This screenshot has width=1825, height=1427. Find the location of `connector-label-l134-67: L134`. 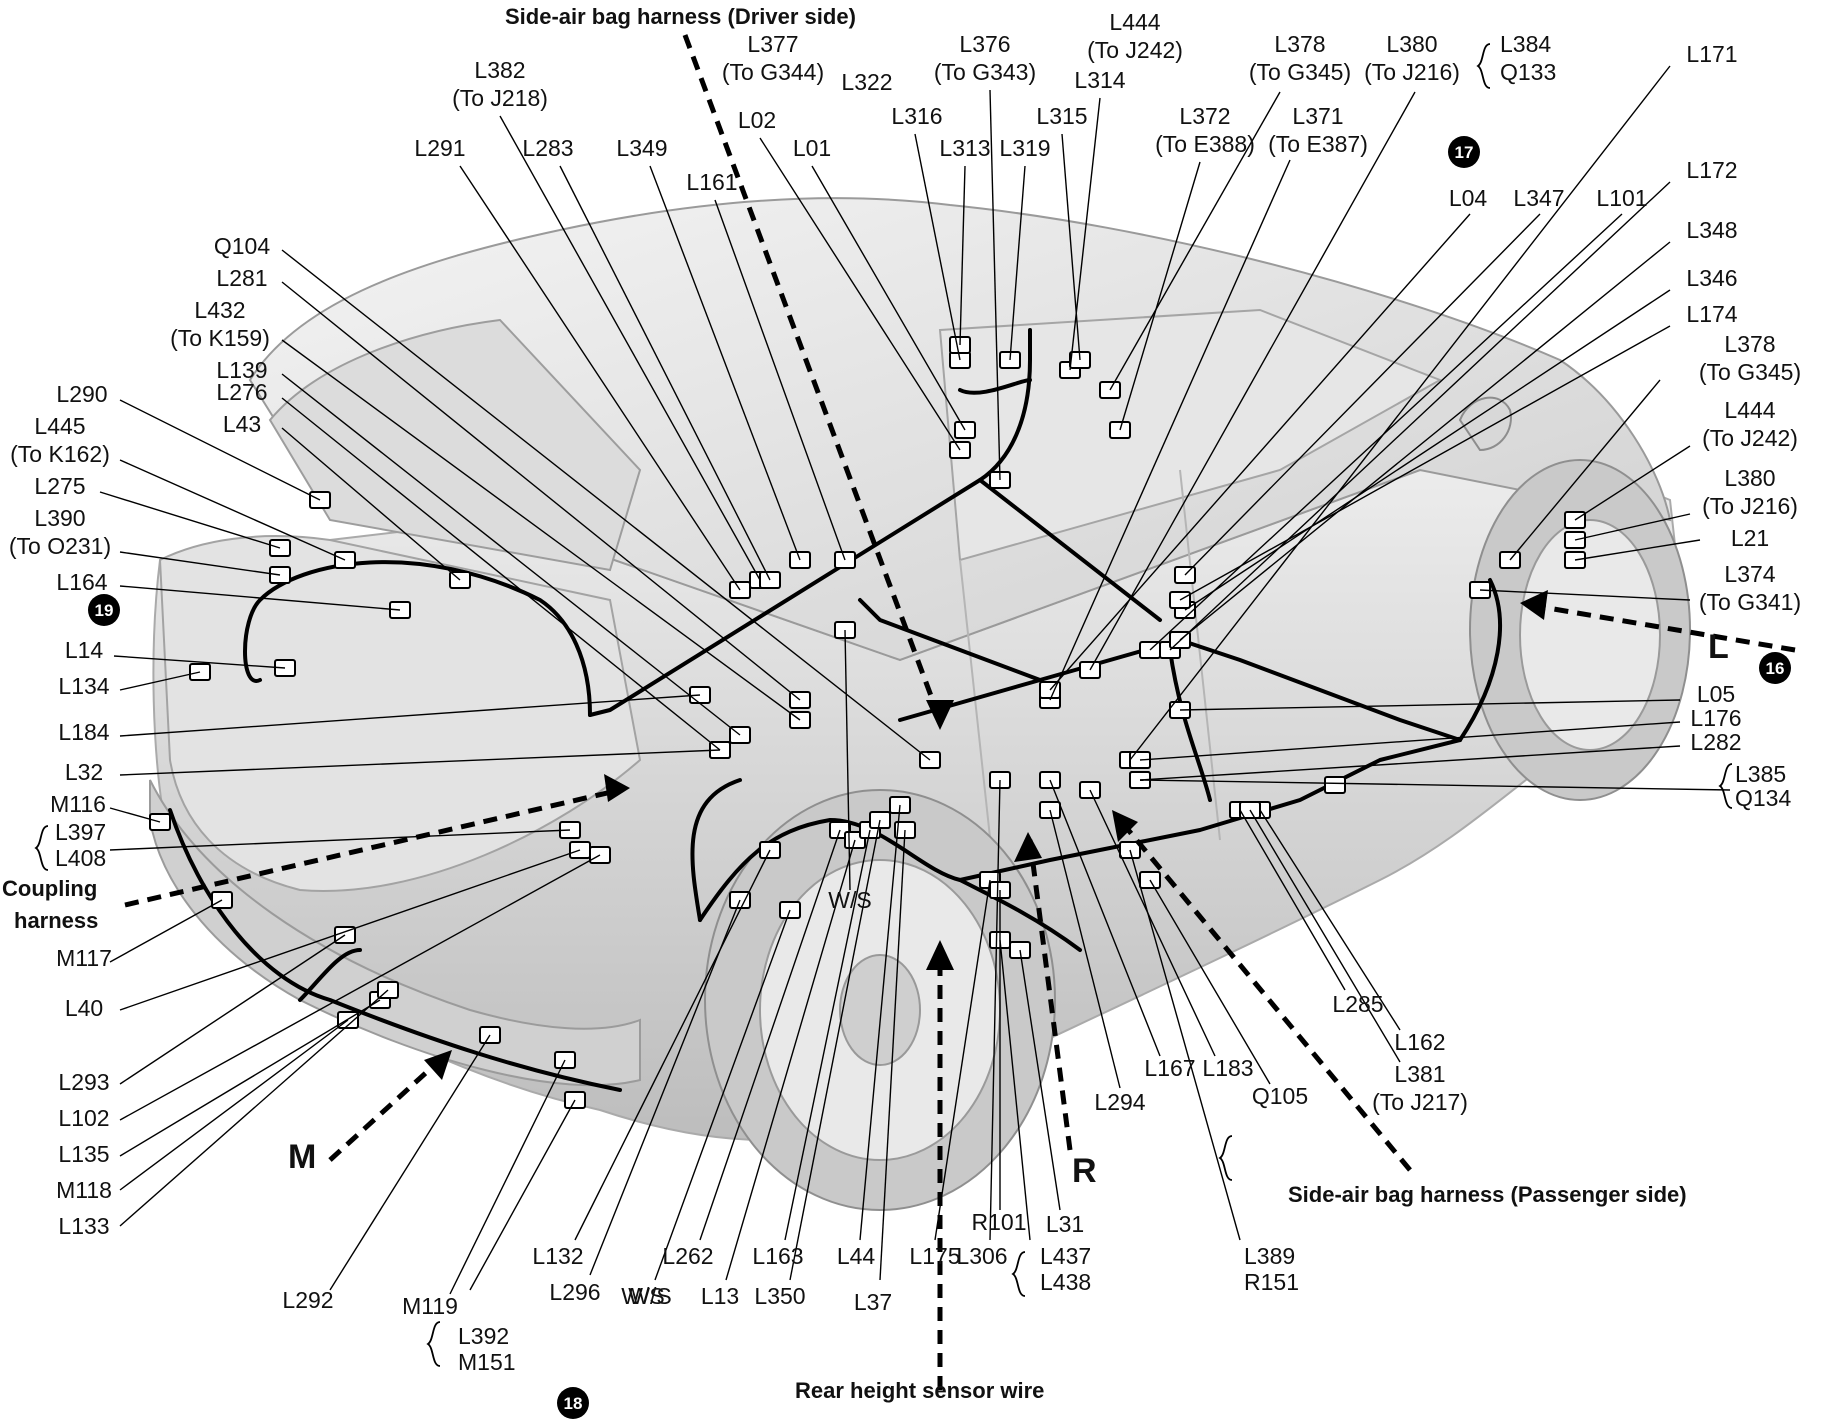

connector-label-l134-67: L134 is located at coordinates (83, 686).